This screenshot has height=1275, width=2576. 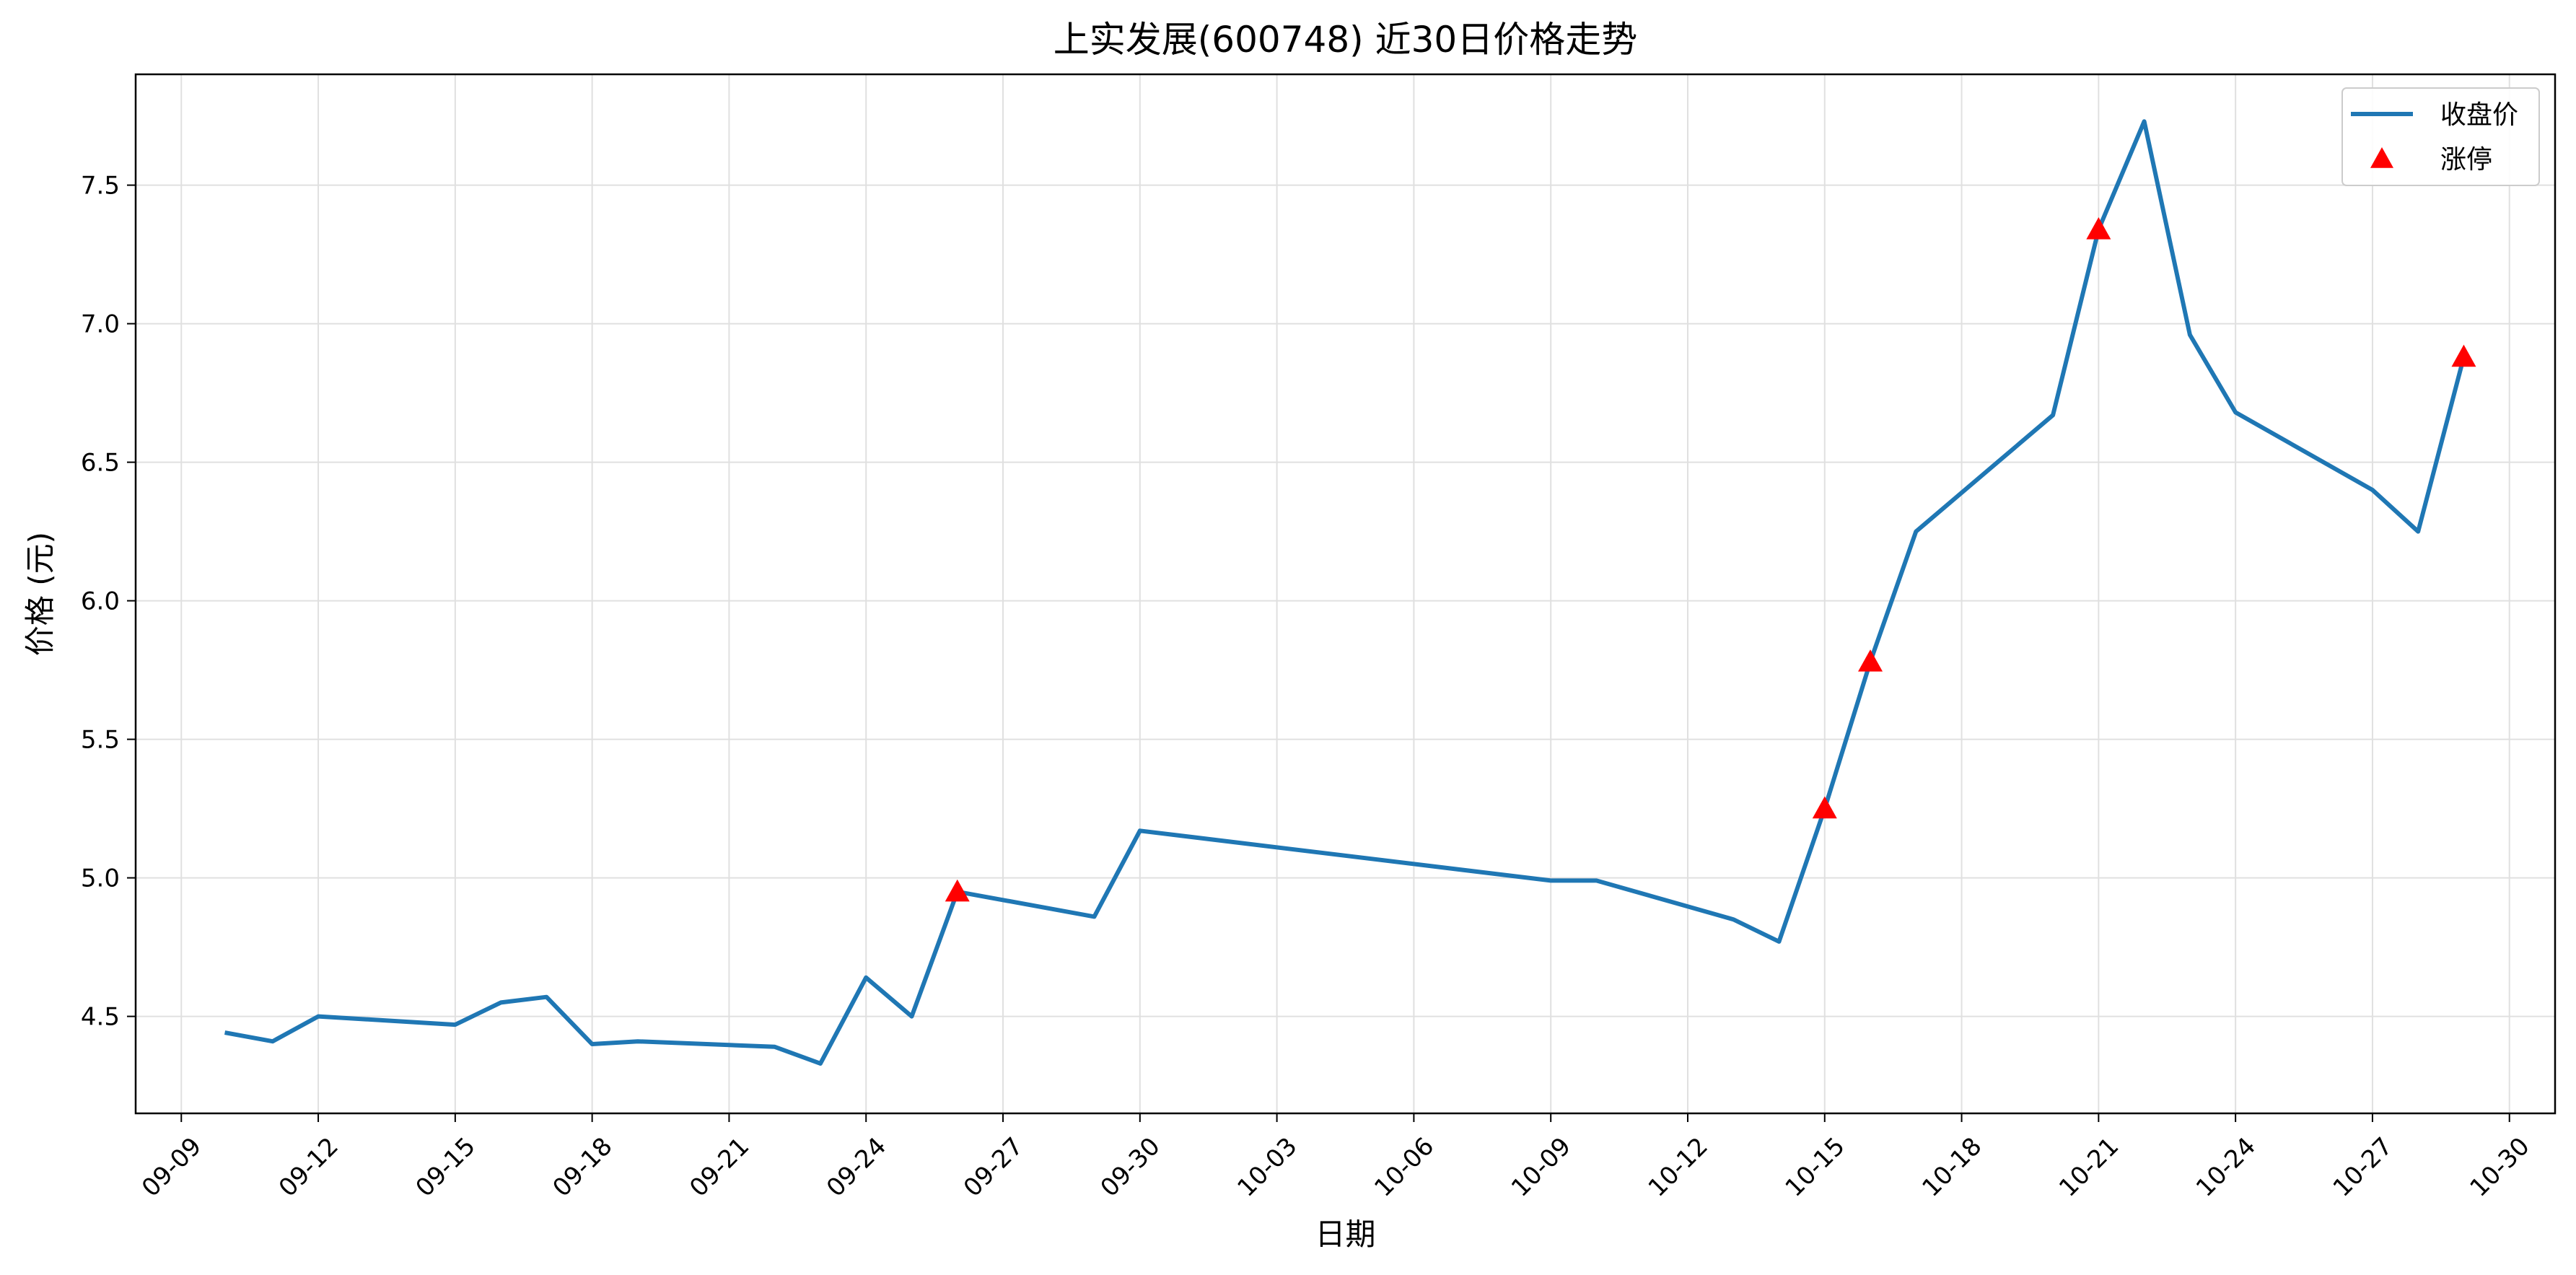 I want to click on x-tick-label: 10-30, so click(x=2499, y=1168).